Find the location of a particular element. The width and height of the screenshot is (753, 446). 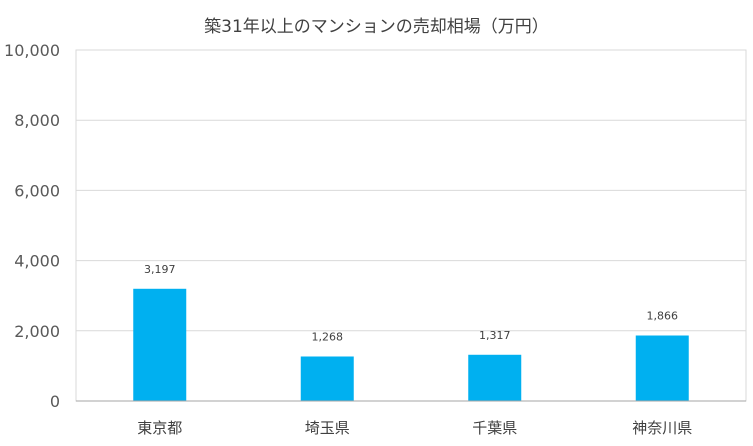

x-axis: 東京都 埼玉県 千葉県 神奈川県 is located at coordinates (411, 418).